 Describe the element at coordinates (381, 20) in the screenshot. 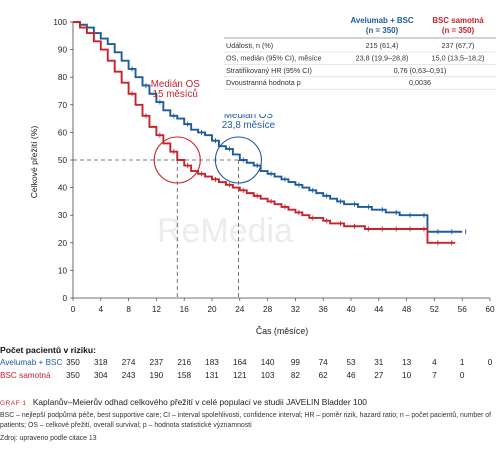

I see `stats-col-header: Avelumab + BSC` at that location.